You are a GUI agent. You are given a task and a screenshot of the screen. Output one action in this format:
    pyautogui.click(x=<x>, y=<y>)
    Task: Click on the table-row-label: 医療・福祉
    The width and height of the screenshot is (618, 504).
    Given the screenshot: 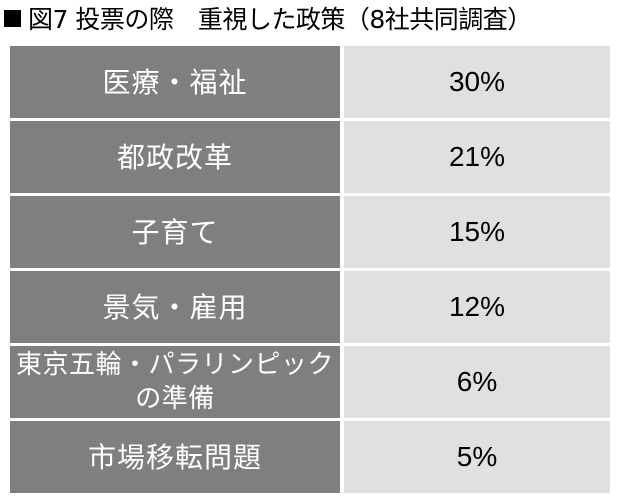 What is the action you would take?
    pyautogui.click(x=175, y=82)
    